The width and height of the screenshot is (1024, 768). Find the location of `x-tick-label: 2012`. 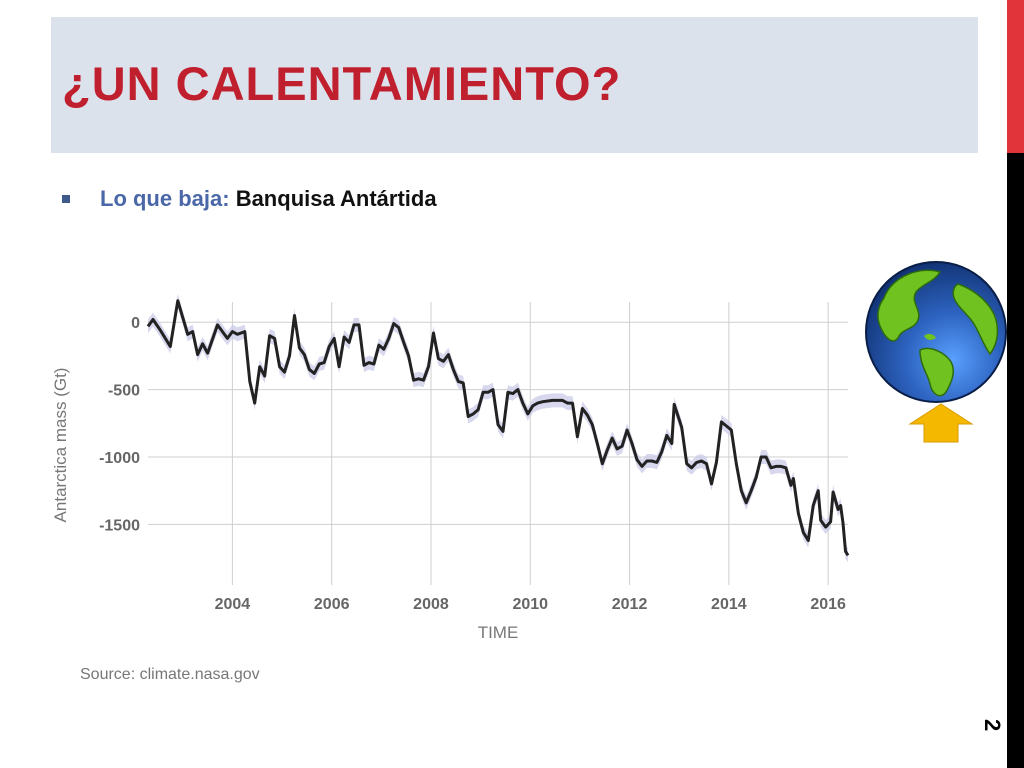

x-tick-label: 2012 is located at coordinates (630, 604).